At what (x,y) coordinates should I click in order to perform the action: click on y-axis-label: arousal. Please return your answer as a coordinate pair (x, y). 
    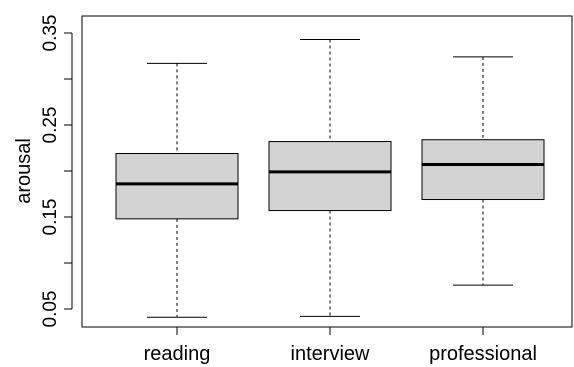
    Looking at the image, I should click on (24, 171).